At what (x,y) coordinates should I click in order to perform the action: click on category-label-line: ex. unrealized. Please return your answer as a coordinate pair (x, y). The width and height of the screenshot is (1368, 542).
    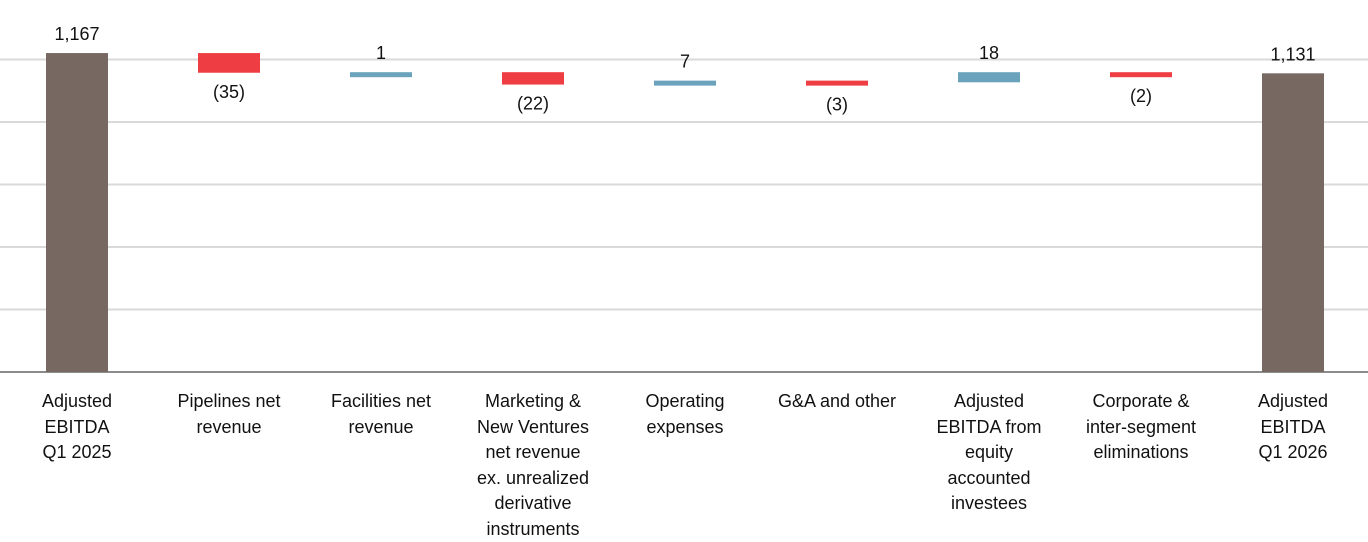
    Looking at the image, I should click on (533, 479).